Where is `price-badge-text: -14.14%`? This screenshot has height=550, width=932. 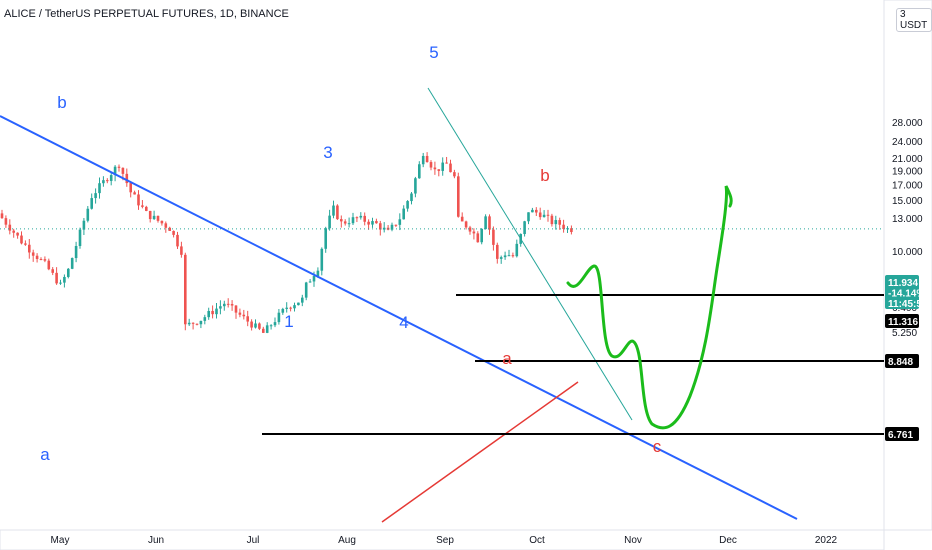
price-badge-text: -14.14% is located at coordinates (906, 294).